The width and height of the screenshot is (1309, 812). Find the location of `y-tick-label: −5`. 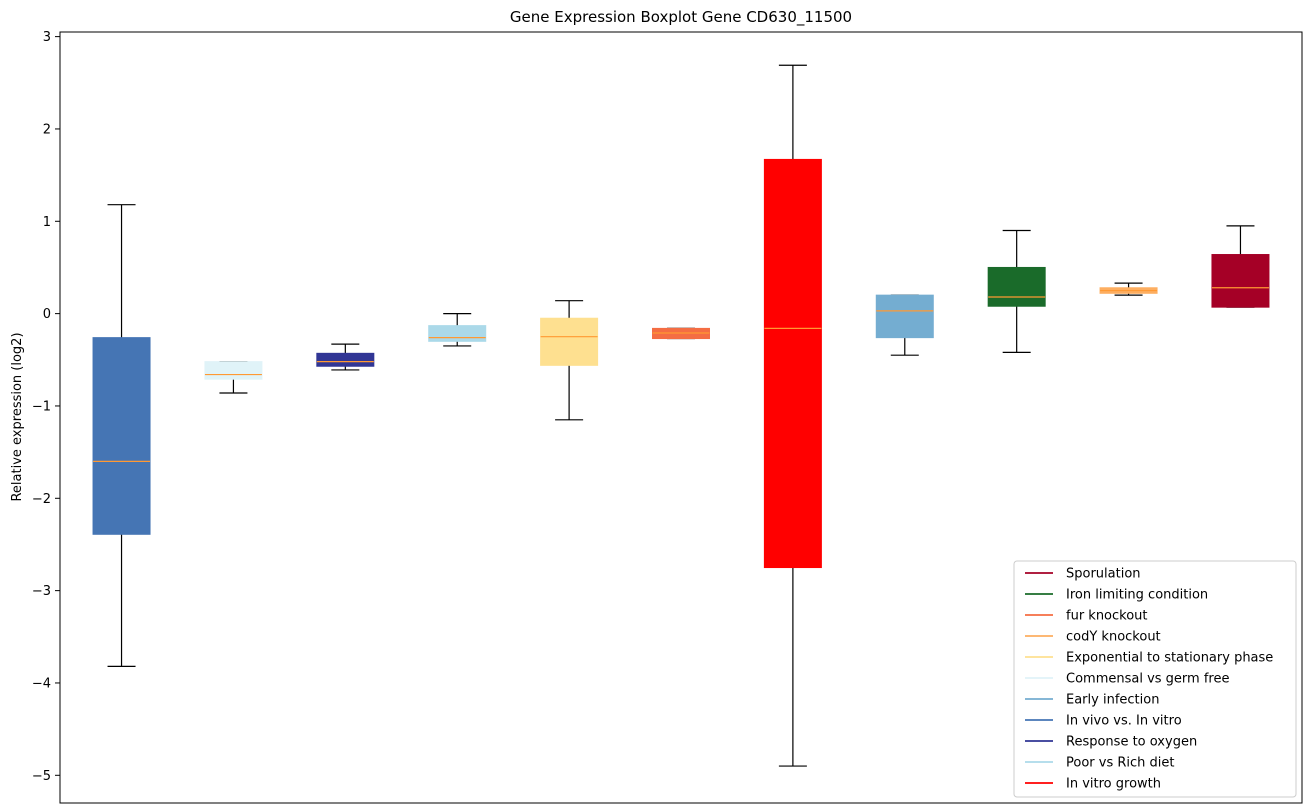

y-tick-label: −5 is located at coordinates (41, 776).